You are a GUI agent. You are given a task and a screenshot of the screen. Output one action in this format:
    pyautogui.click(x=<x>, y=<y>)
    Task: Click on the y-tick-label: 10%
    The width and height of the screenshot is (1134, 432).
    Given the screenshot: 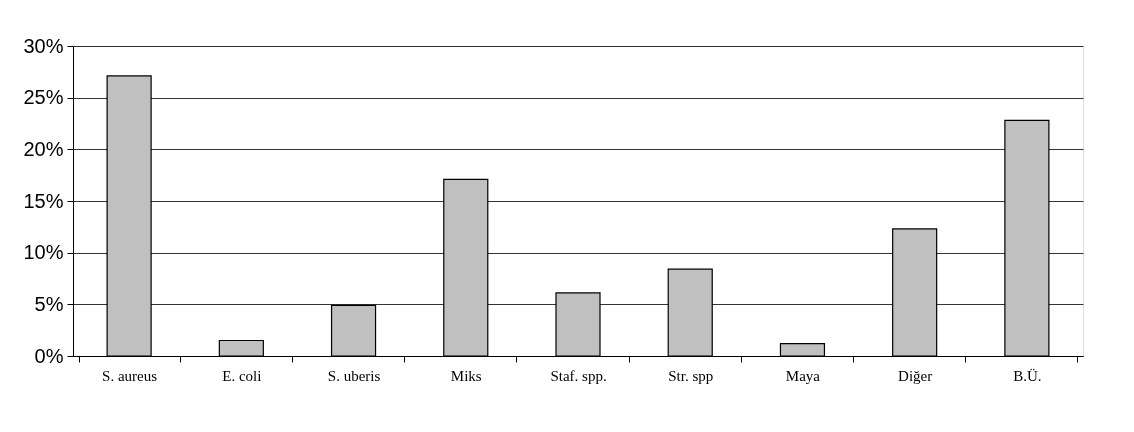 What is the action you would take?
    pyautogui.click(x=43, y=252)
    